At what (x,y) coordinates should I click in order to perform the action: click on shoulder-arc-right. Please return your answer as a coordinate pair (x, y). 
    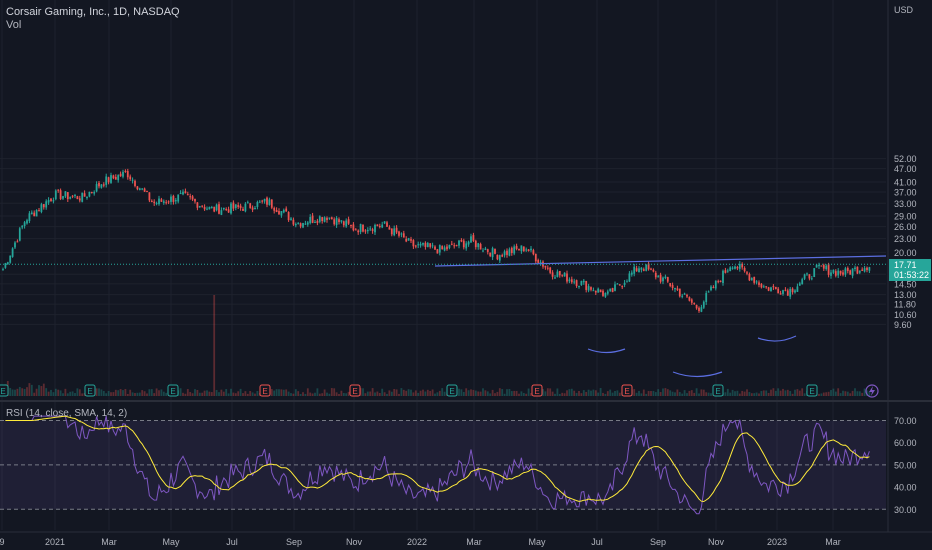
    Looking at the image, I should click on (777, 338).